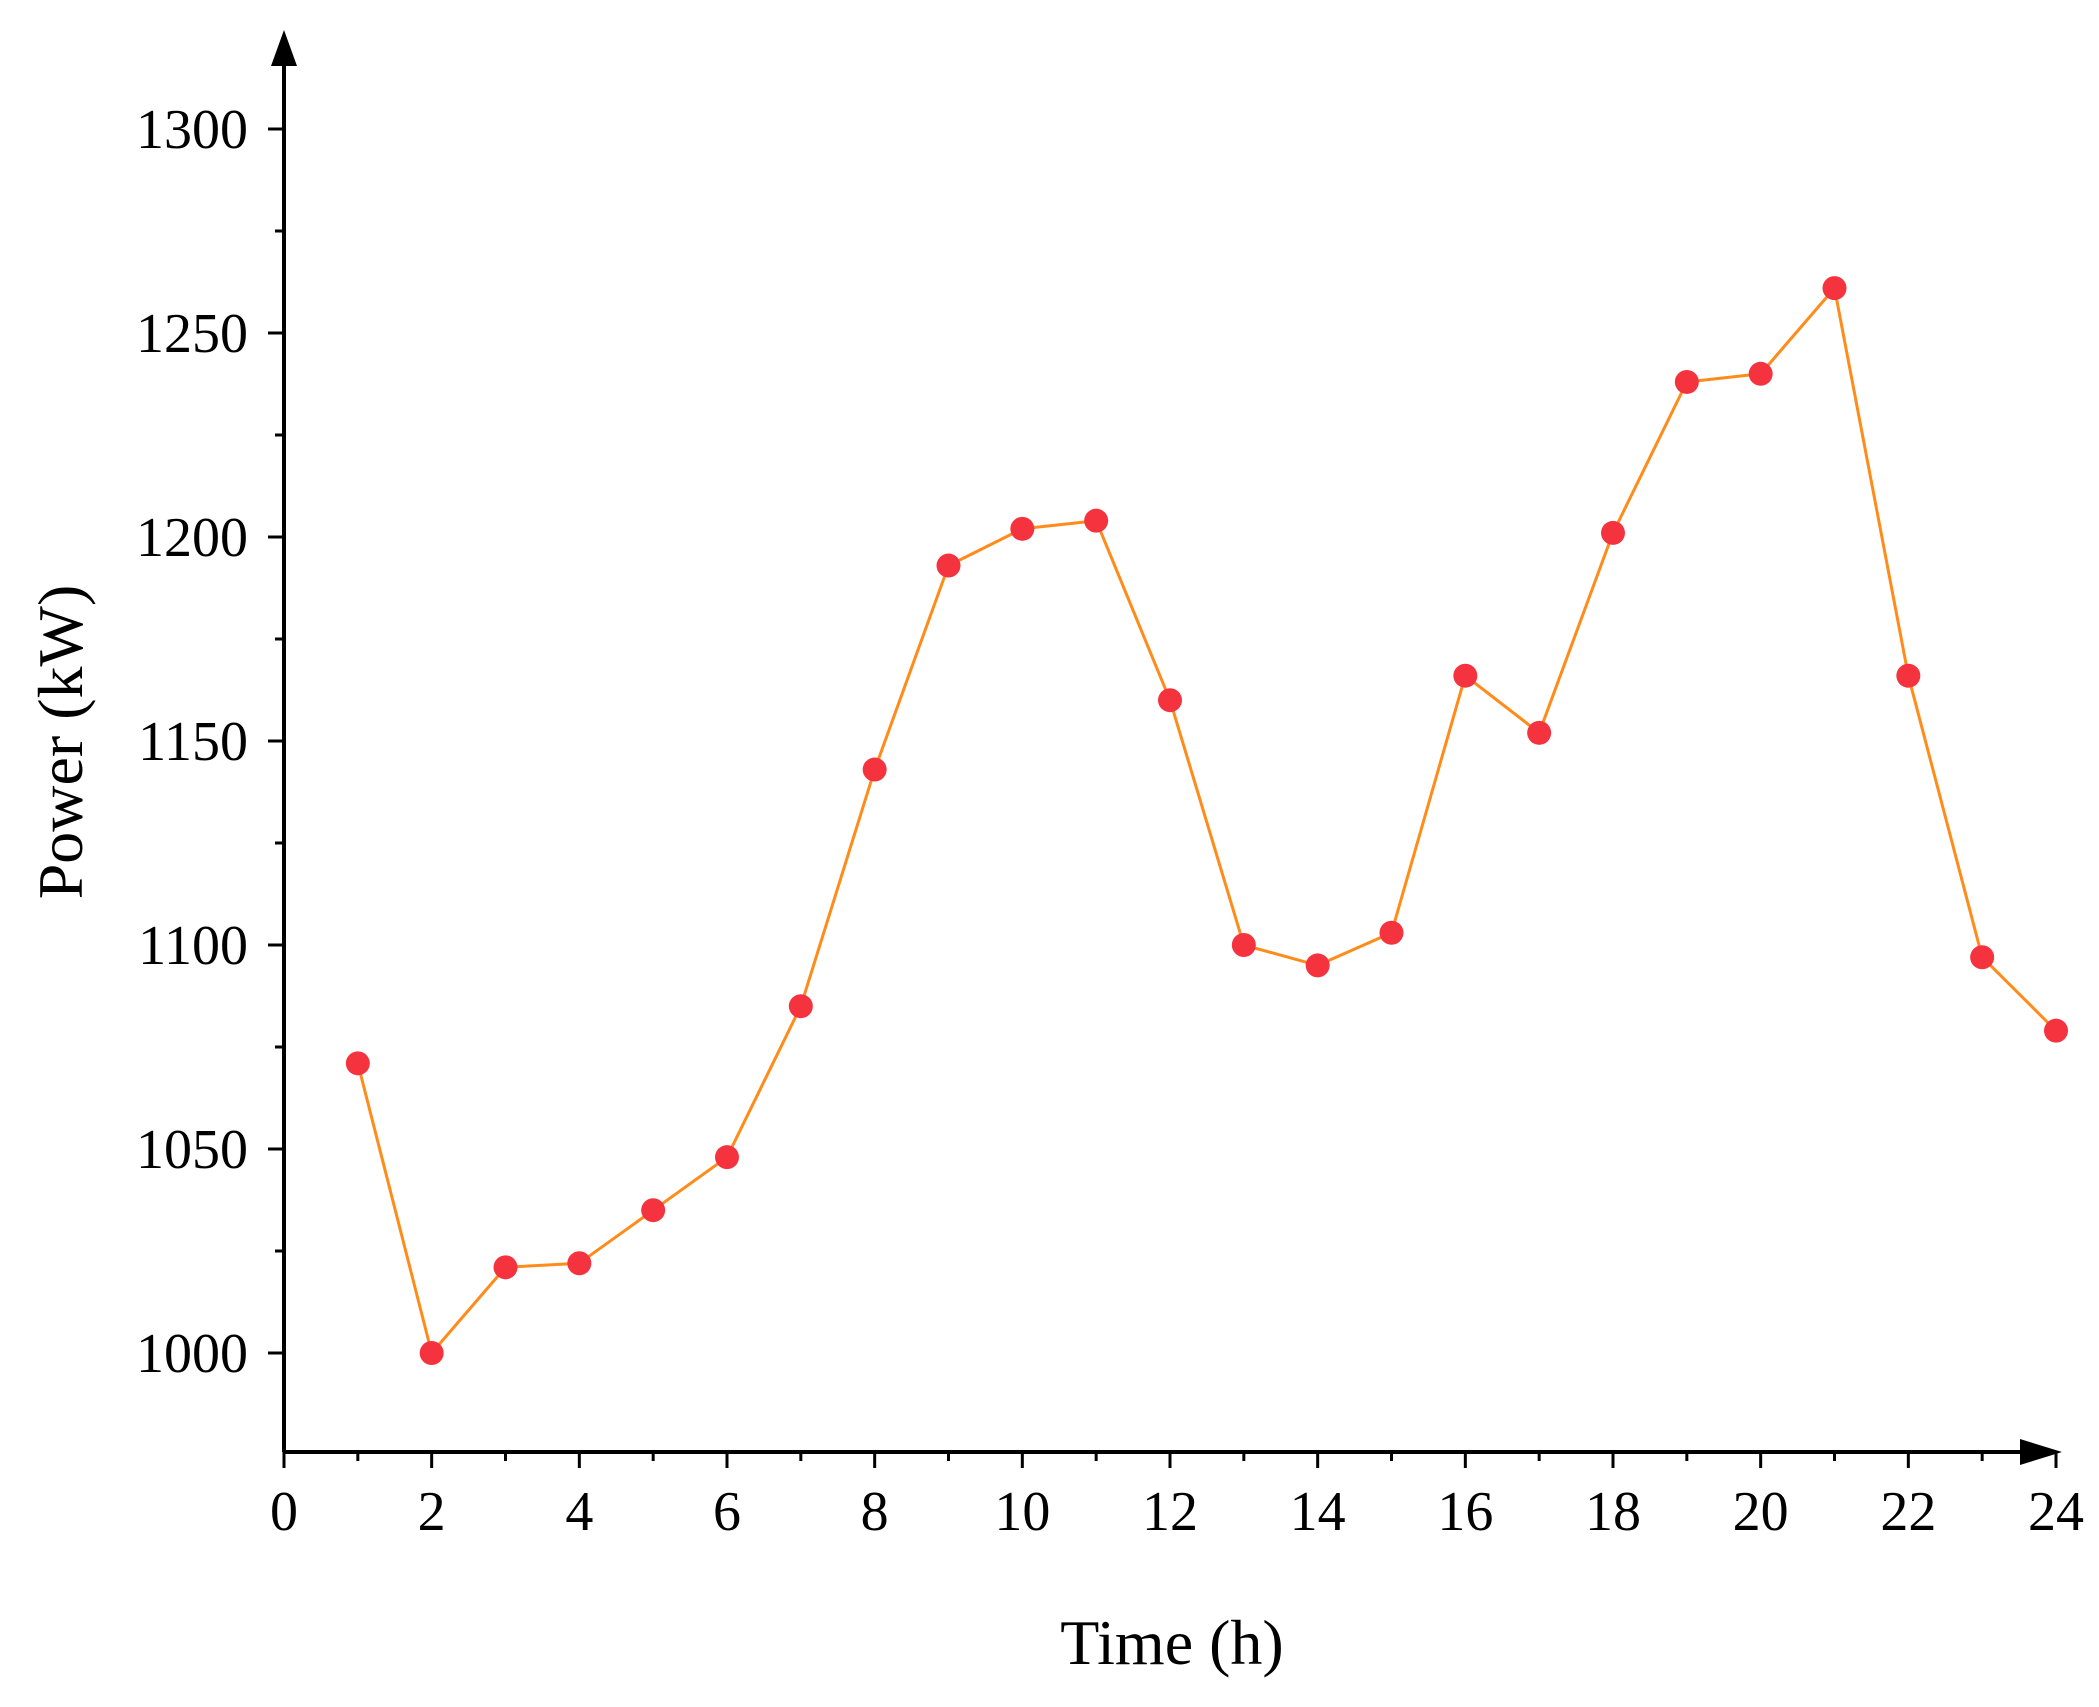 This screenshot has height=1707, width=2099. I want to click on x-tick-label: 20, so click(1761, 1512).